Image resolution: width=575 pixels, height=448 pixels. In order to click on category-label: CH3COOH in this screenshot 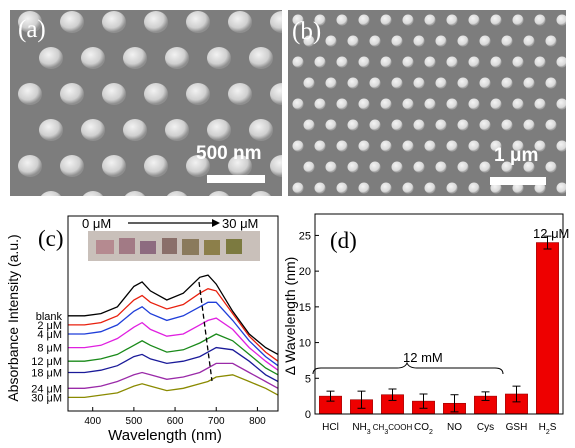, I will do `click(393, 429)`.